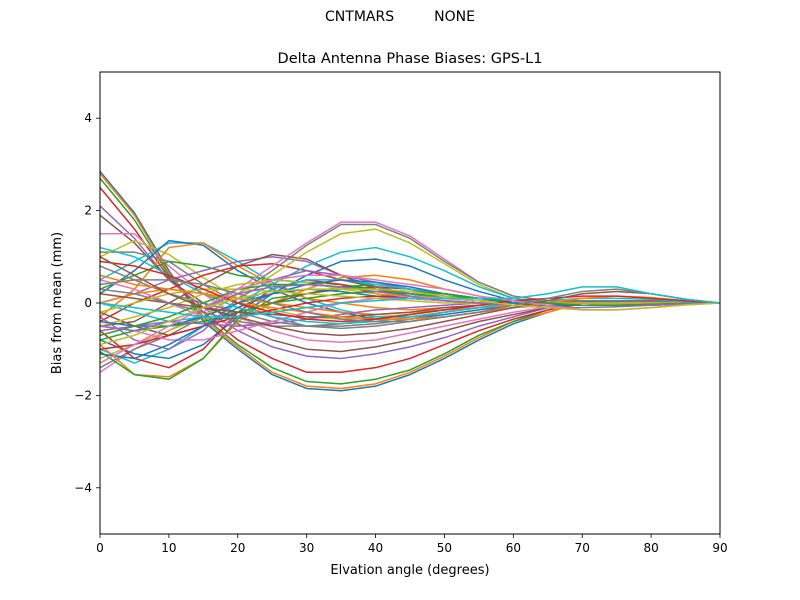 This screenshot has width=800, height=600. I want to click on x-tick-label: 90, so click(719, 548).